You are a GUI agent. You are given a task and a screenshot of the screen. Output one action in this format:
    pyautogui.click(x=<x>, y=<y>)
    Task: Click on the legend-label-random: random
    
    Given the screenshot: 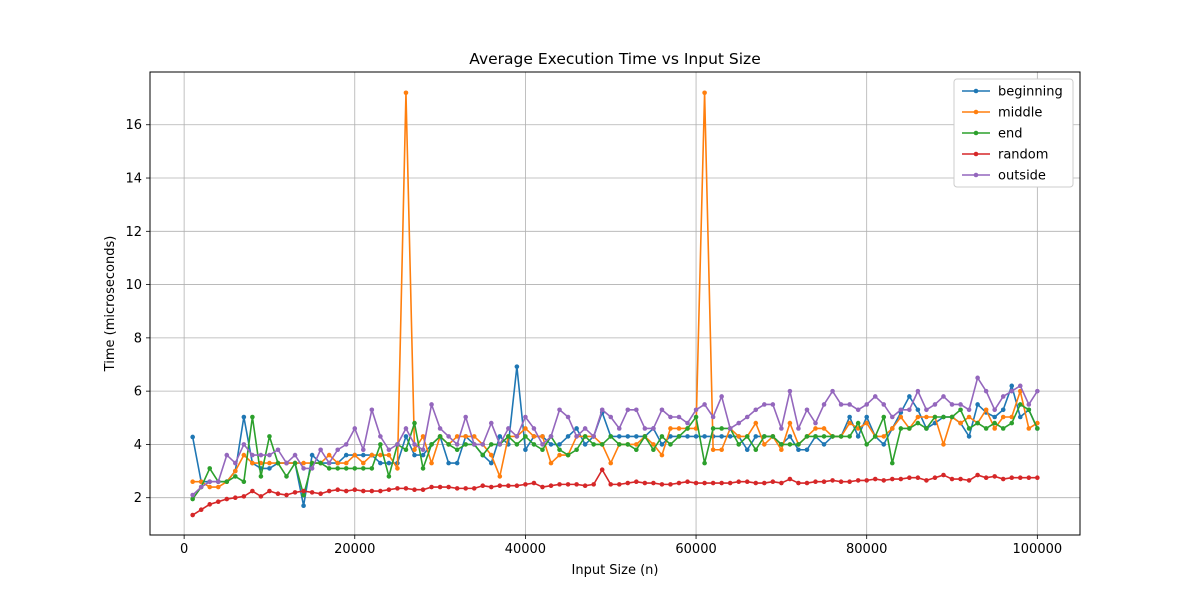 What is the action you would take?
    pyautogui.click(x=1023, y=155)
    